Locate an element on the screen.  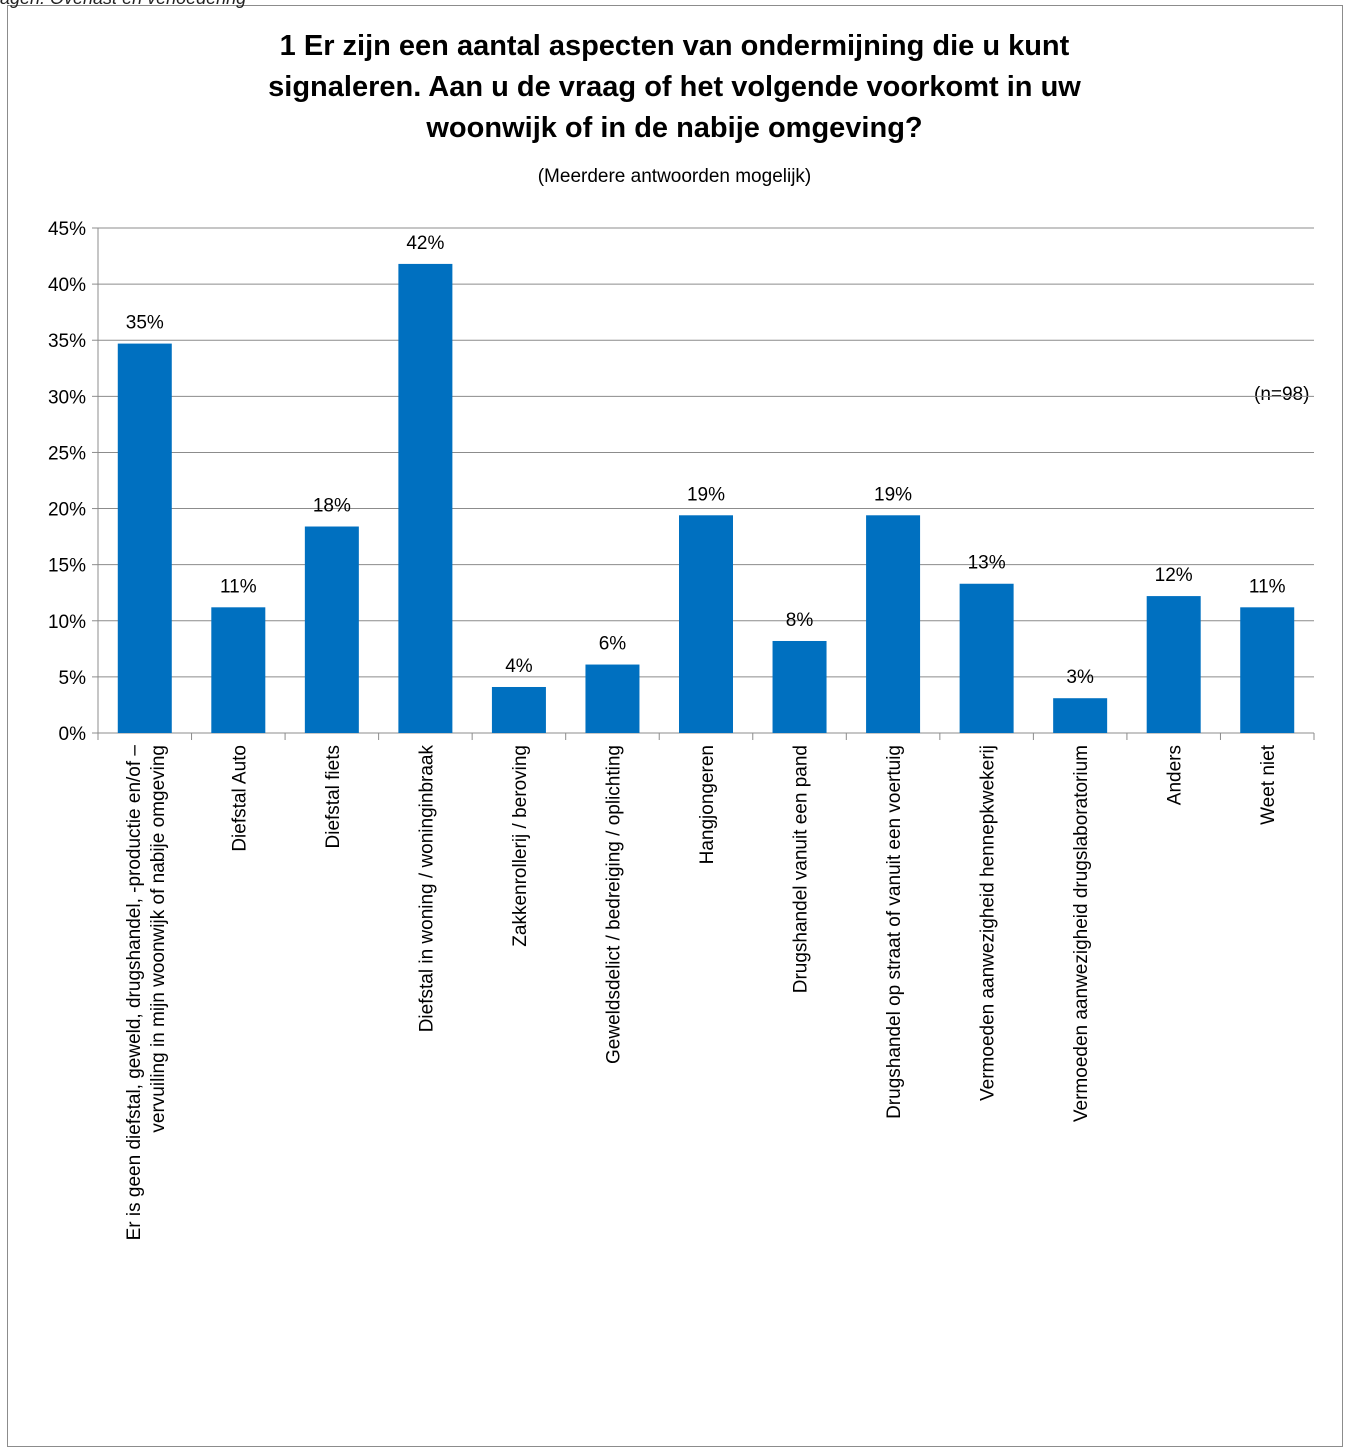
y-tick-label: 25% is located at coordinates (67, 453).